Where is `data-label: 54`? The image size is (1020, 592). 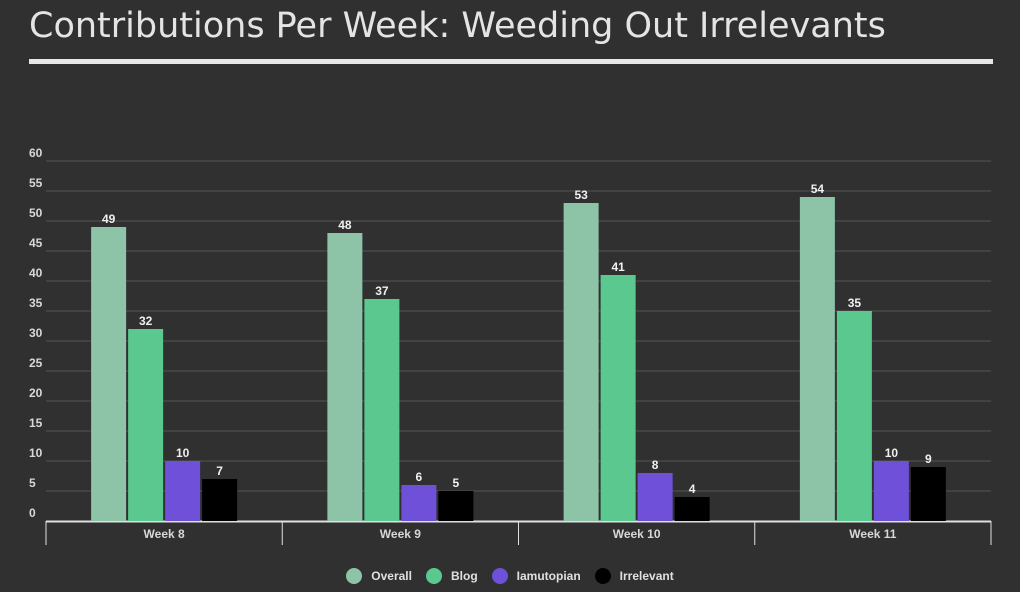
data-label: 54 is located at coordinates (818, 189).